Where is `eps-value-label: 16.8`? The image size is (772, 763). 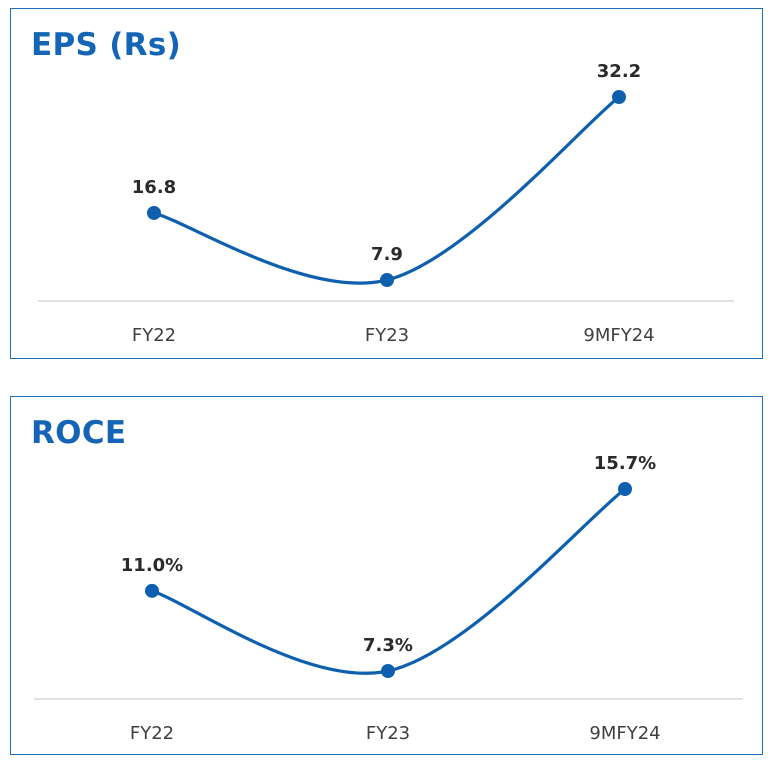
eps-value-label: 16.8 is located at coordinates (154, 187).